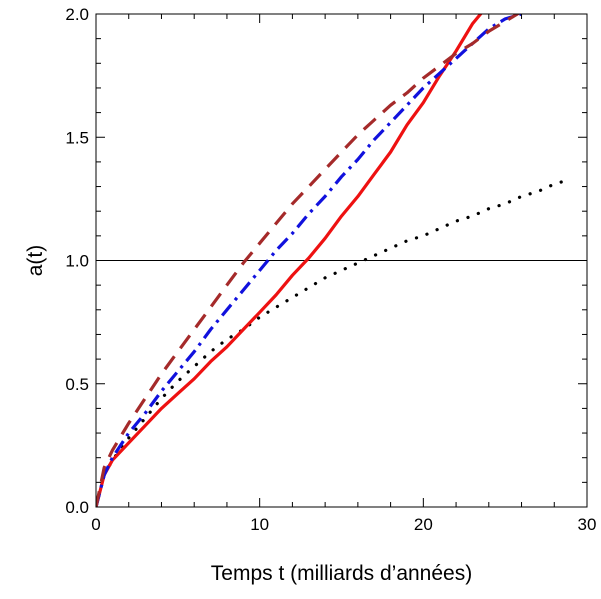 Image resolution: width=601 pixels, height=599 pixels. What do you see at coordinates (77, 261) in the screenshot?
I see `y-tick-label: 1.0` at bounding box center [77, 261].